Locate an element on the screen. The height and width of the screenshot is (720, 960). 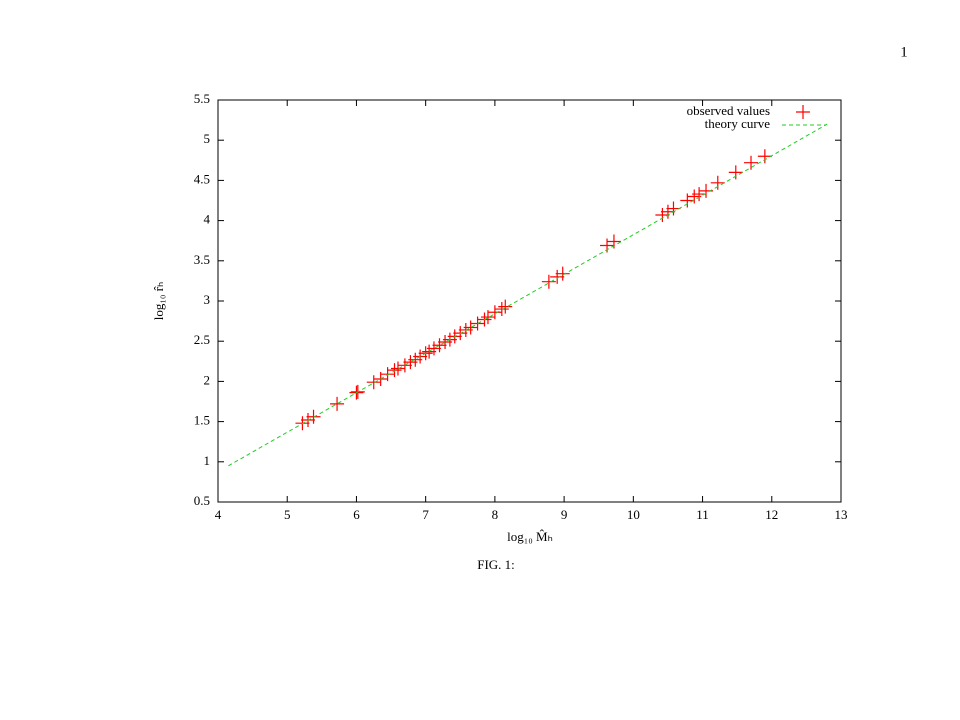
y-tick-label: 3.5 is located at coordinates (202, 259).